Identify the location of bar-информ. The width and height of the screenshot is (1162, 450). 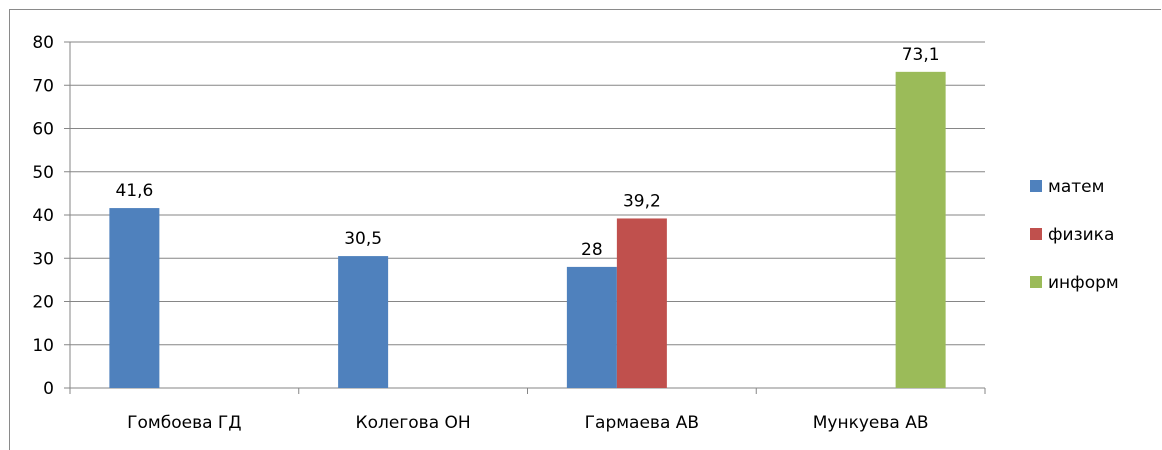
(920, 229).